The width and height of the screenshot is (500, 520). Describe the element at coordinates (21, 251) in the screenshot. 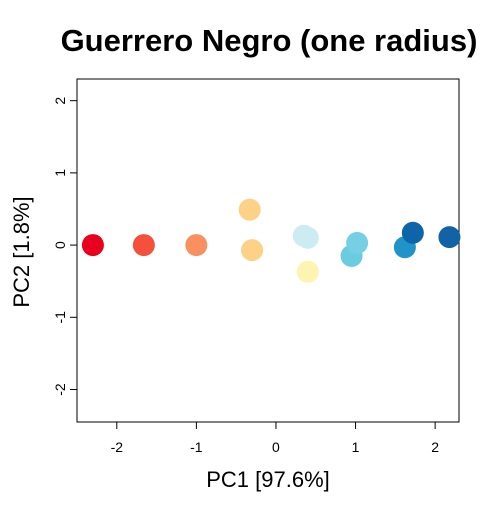

I see `y-axis-label: PC2 [1.8%]` at that location.